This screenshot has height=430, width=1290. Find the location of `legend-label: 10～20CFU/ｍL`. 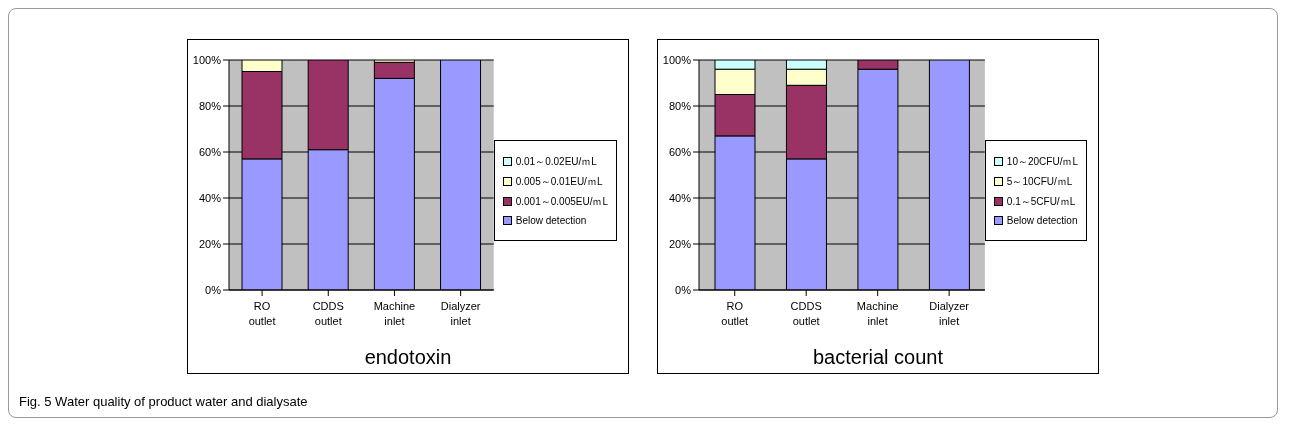

legend-label: 10～20CFU/ｍL is located at coordinates (1042, 161).